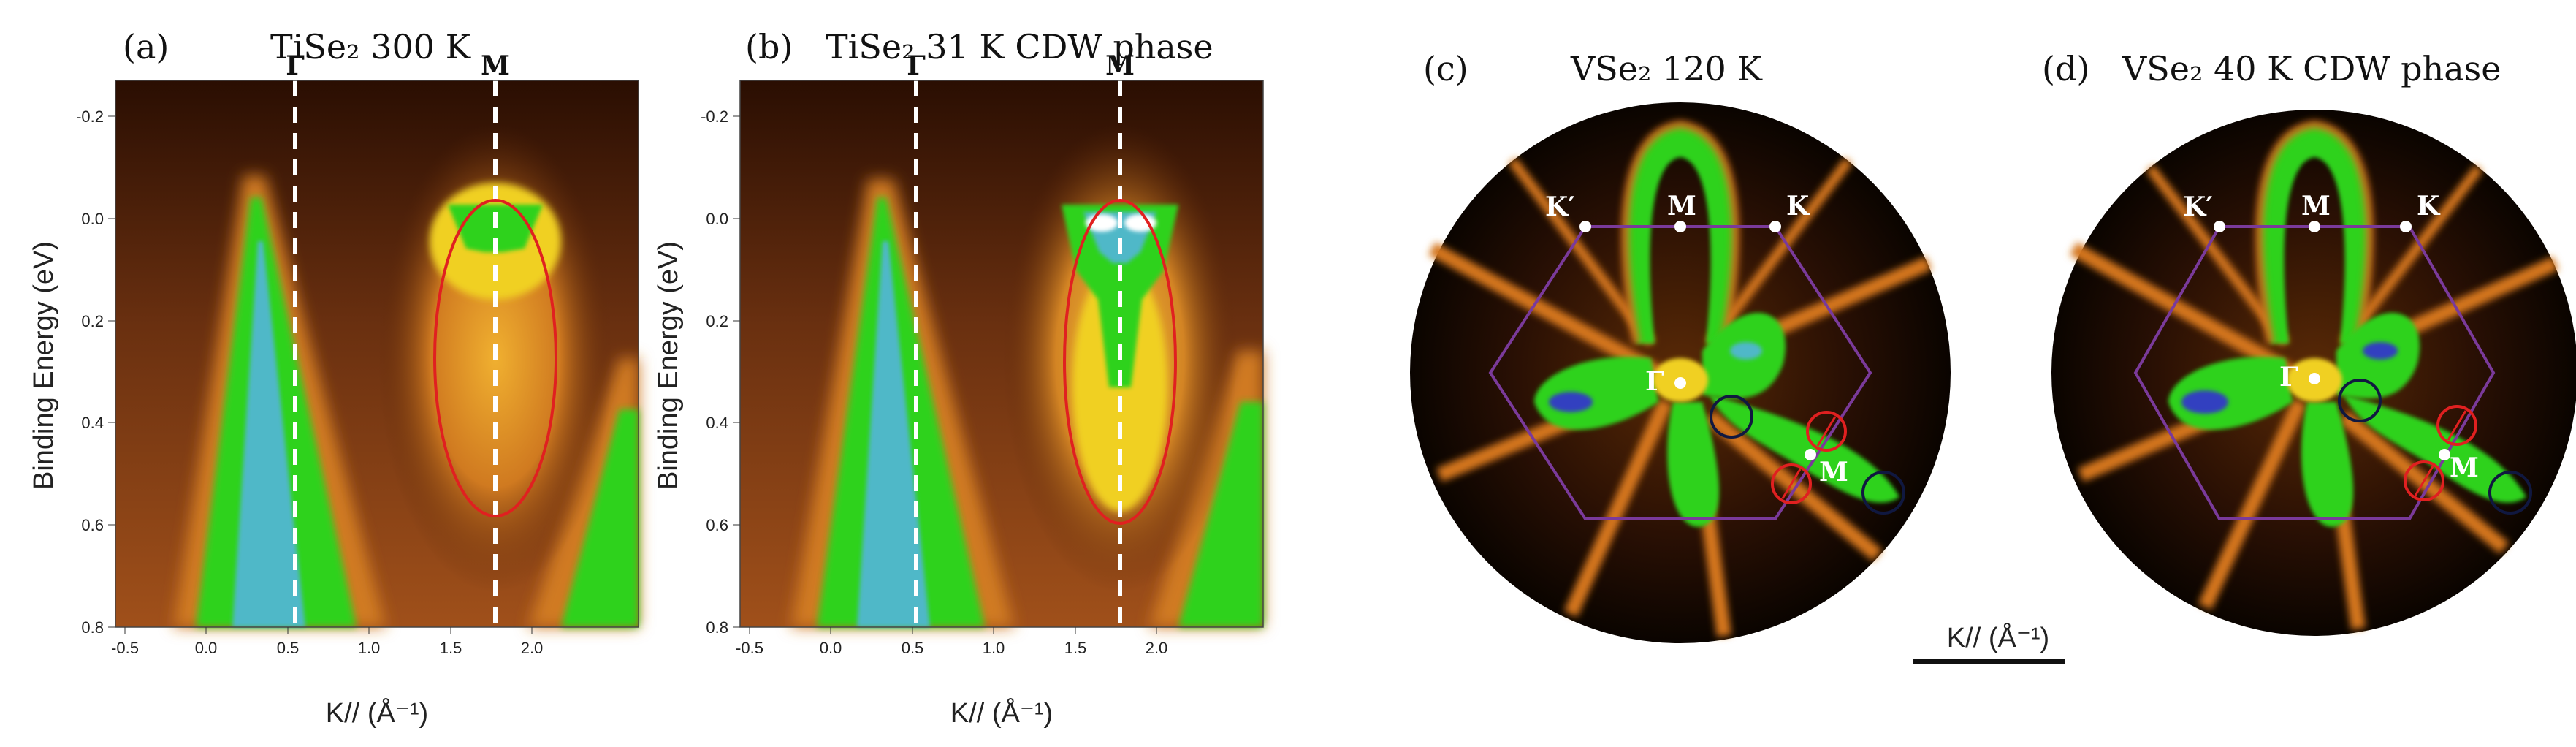 The width and height of the screenshot is (2576, 747). Describe the element at coordinates (2465, 467) in the screenshot. I see `label-m-side: M` at that location.